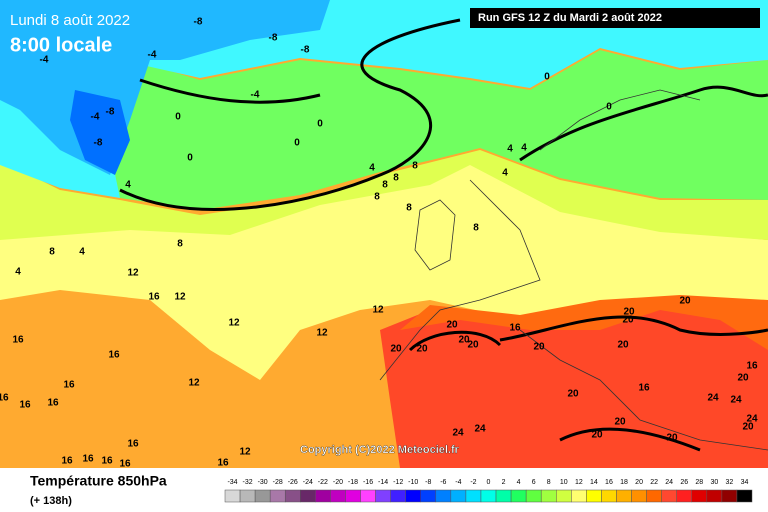 The image size is (768, 512). I want to click on legend-label: 16, so click(609, 482).